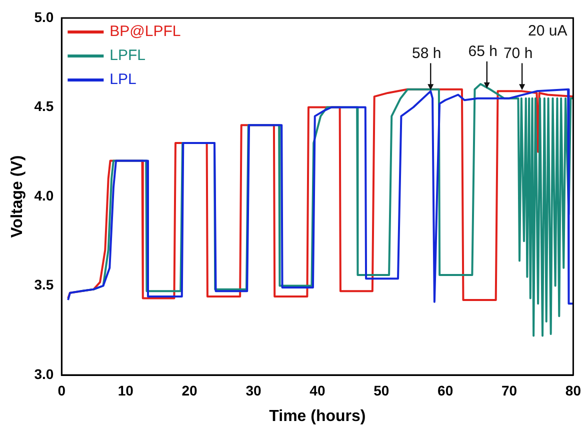 The height and width of the screenshot is (434, 584). I want to click on x-tick-label: 80, so click(573, 390).